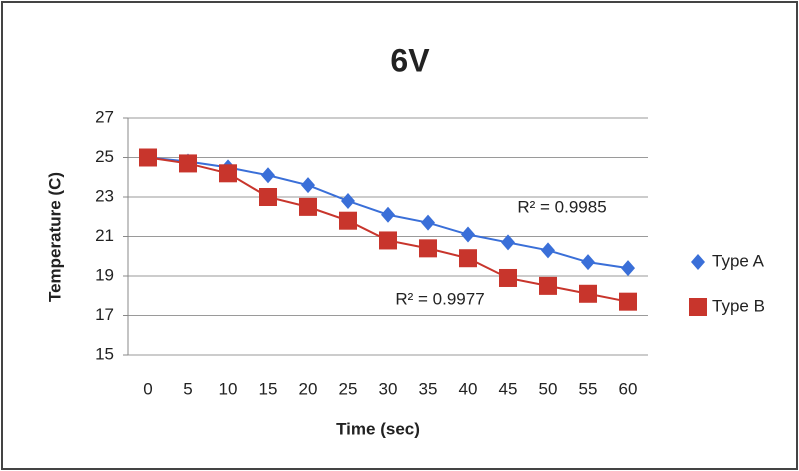 This screenshot has height=471, width=799. I want to click on y-tick-label: 27, so click(104, 116).